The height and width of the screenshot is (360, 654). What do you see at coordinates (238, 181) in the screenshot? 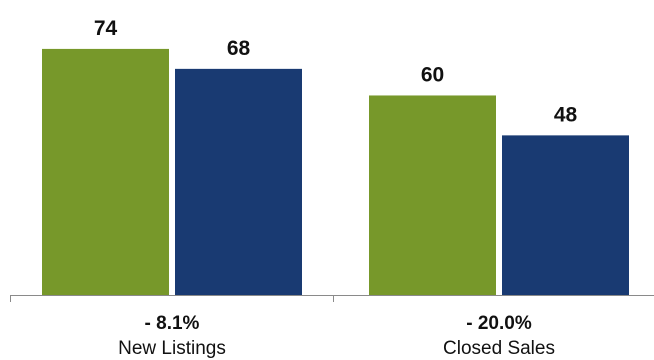
I see `bar-new-listings-series2` at bounding box center [238, 181].